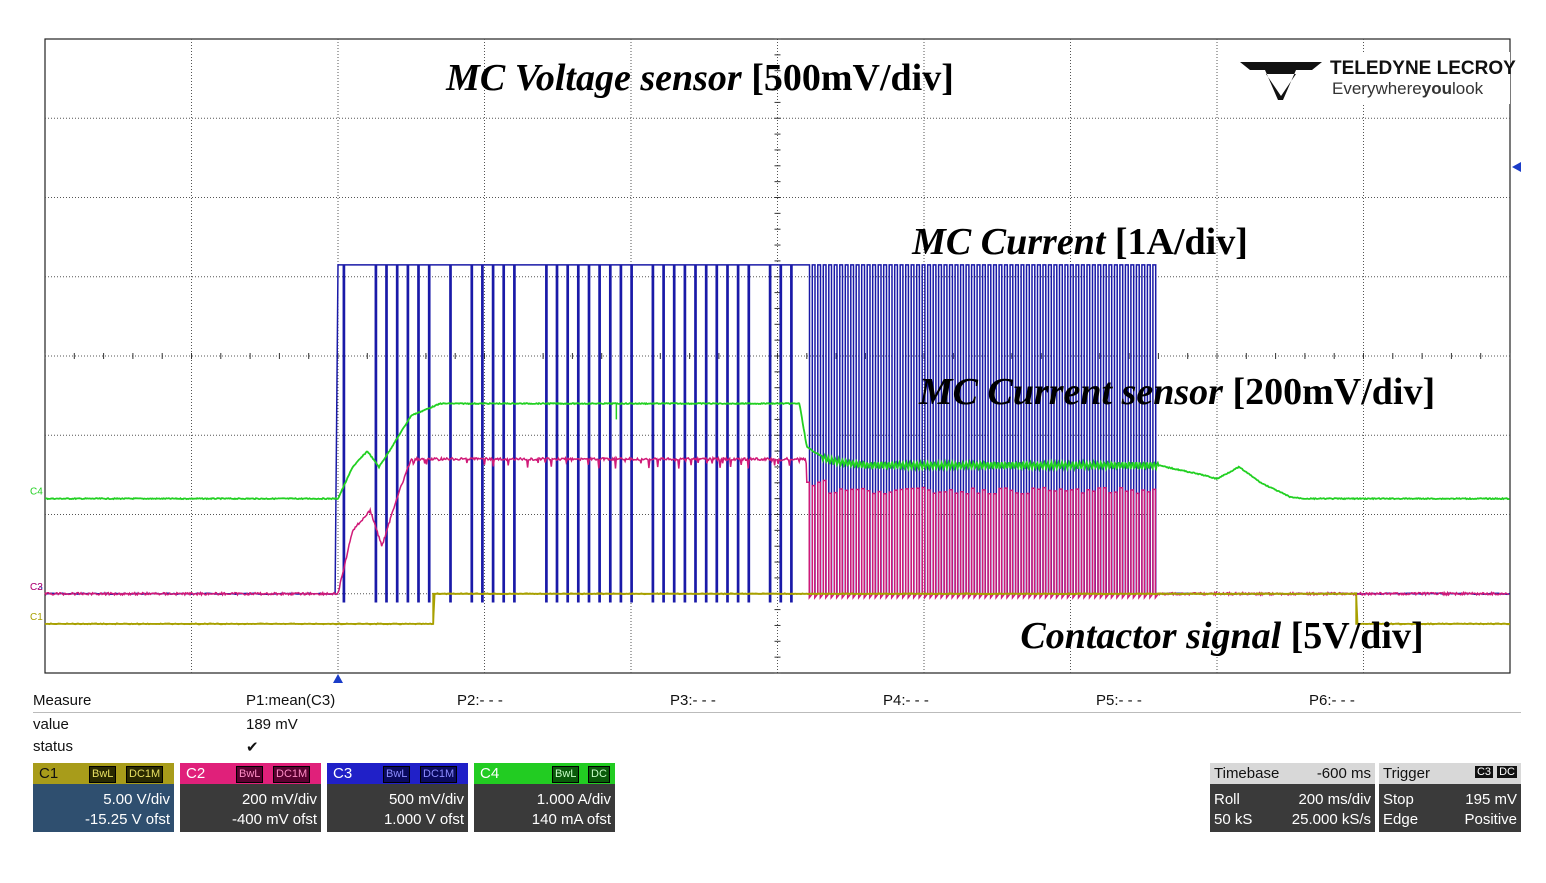  I want to click on channel-c3-offset: 1.000 V ofst, so click(423, 819).